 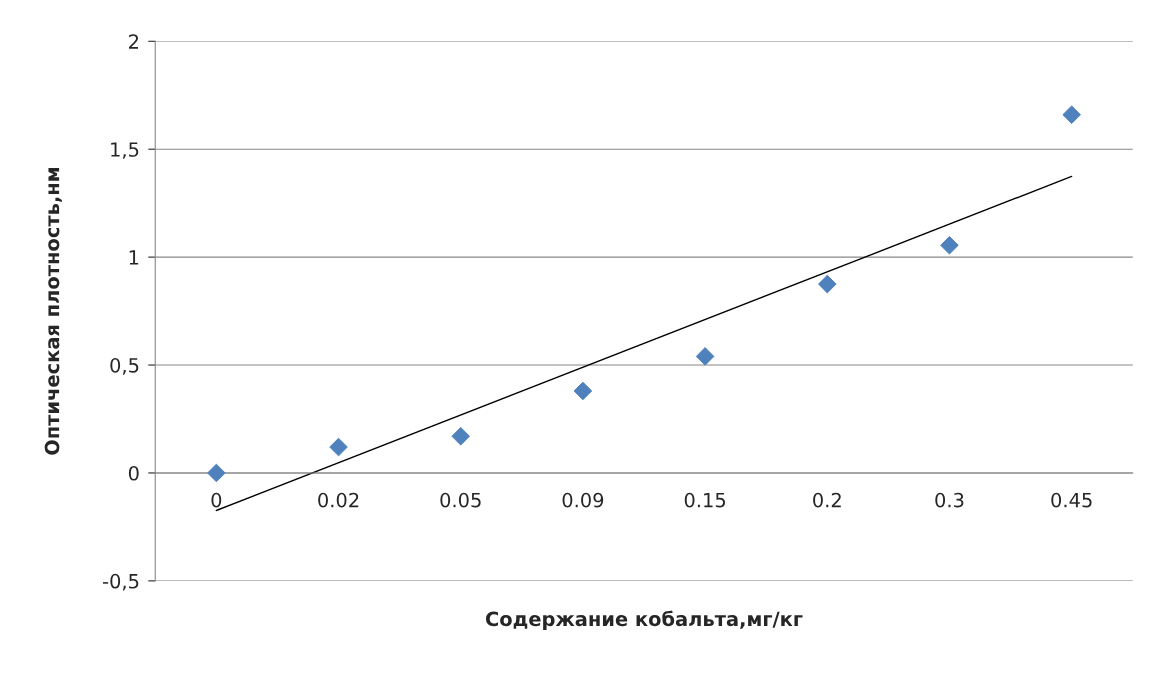 What do you see at coordinates (53, 311) in the screenshot?
I see `y-axis-title: Оптическая плотность,нм` at bounding box center [53, 311].